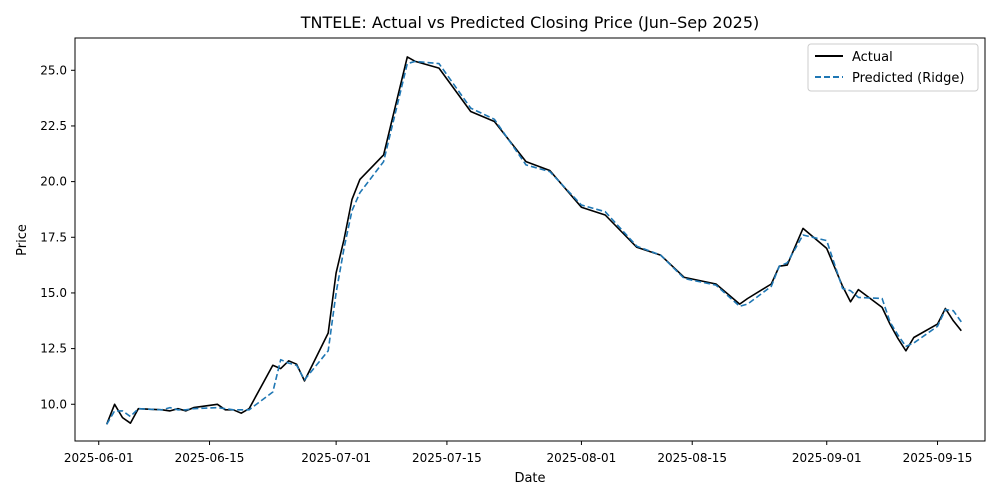 The height and width of the screenshot is (504, 1000). What do you see at coordinates (908, 78) in the screenshot?
I see `legend-label-predicted: Predicted (Ridge)` at bounding box center [908, 78].